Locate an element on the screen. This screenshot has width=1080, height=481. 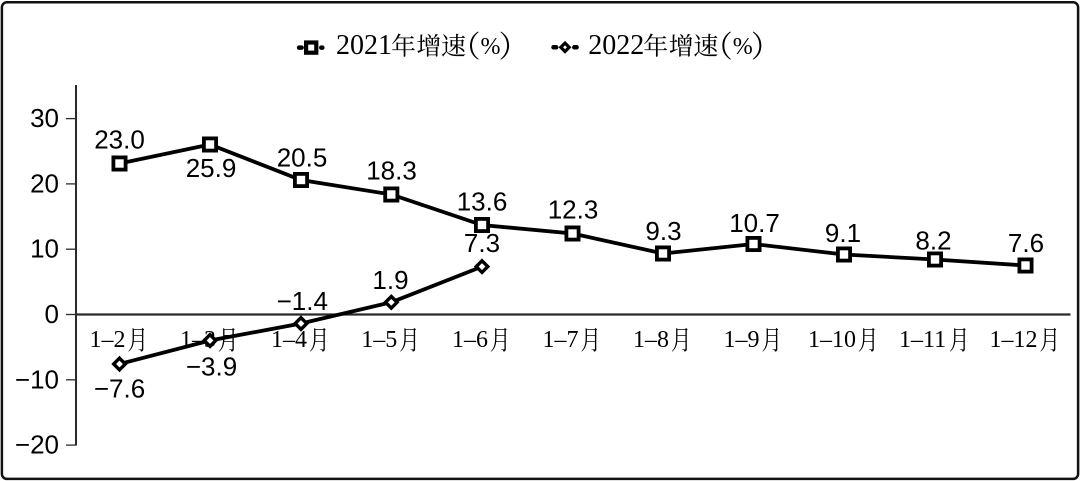
svg-text: −20 is located at coordinates (37, 445).